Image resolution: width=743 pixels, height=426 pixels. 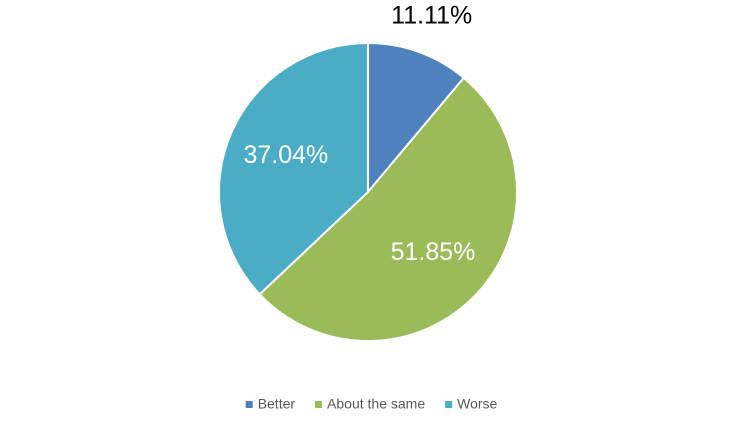 I want to click on legend-label: Worse, so click(x=477, y=404).